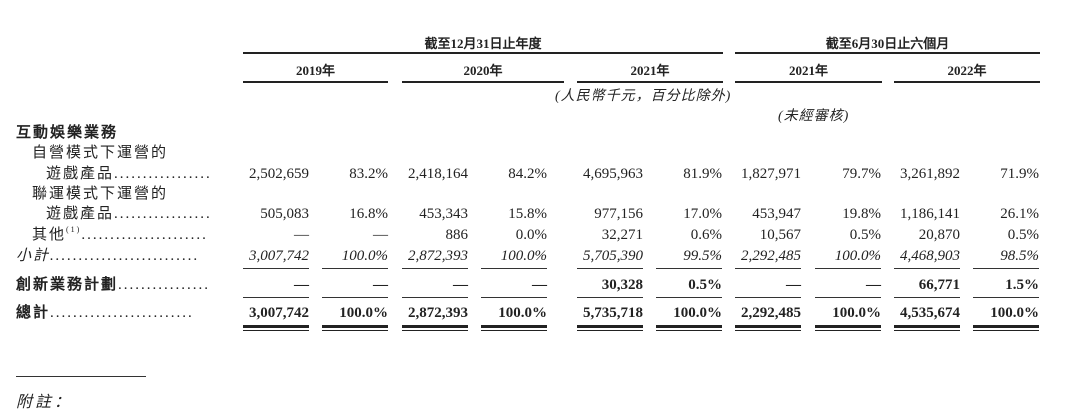 Image resolution: width=1080 pixels, height=415 pixels. What do you see at coordinates (457, 235) in the screenshot?
I see `cell: 886` at bounding box center [457, 235].